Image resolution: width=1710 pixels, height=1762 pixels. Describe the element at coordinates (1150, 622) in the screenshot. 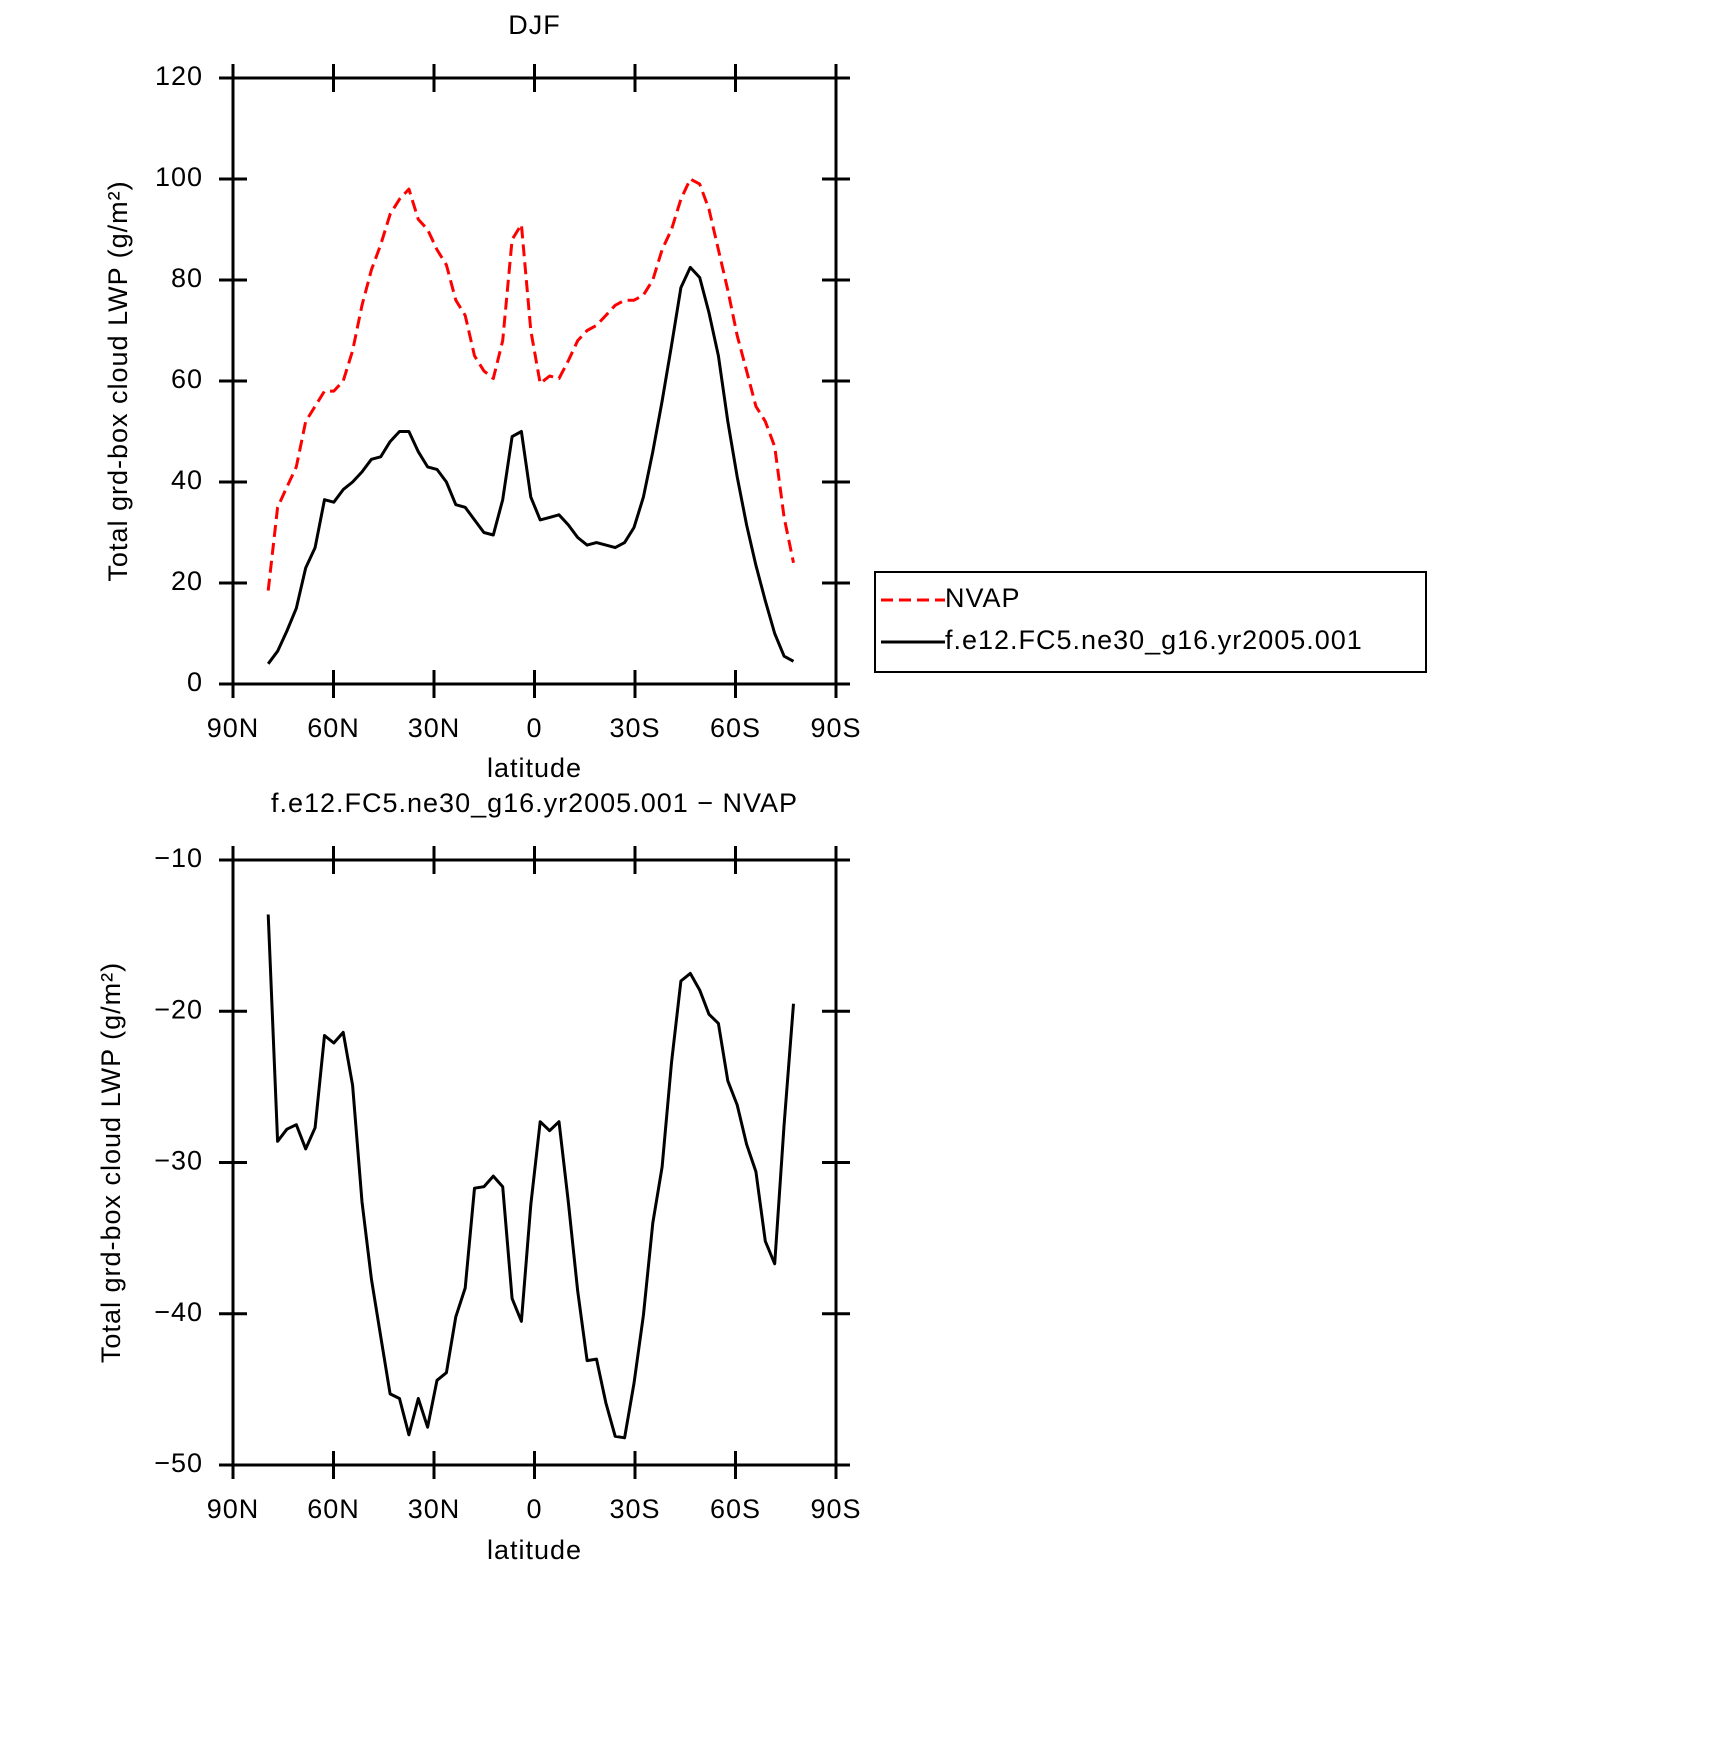

I see `legend-box` at that location.